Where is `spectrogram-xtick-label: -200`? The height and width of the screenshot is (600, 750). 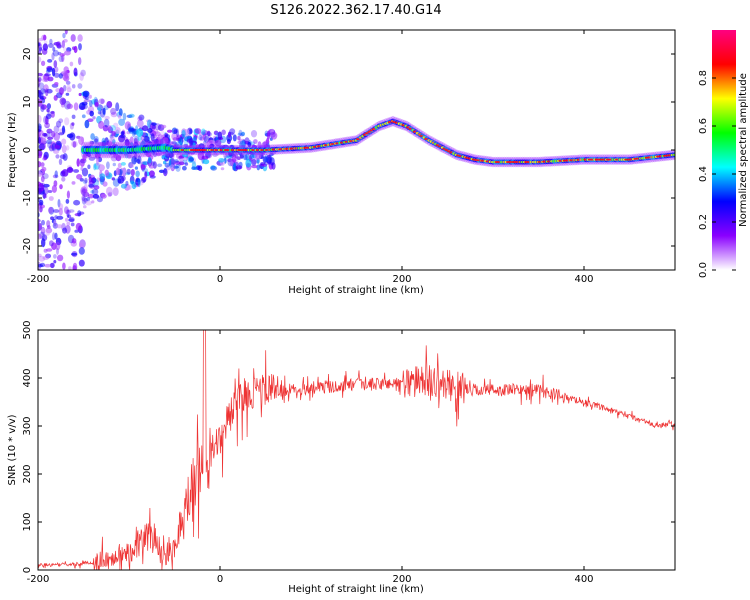 spectrogram-xtick-label: -200 is located at coordinates (38, 279).